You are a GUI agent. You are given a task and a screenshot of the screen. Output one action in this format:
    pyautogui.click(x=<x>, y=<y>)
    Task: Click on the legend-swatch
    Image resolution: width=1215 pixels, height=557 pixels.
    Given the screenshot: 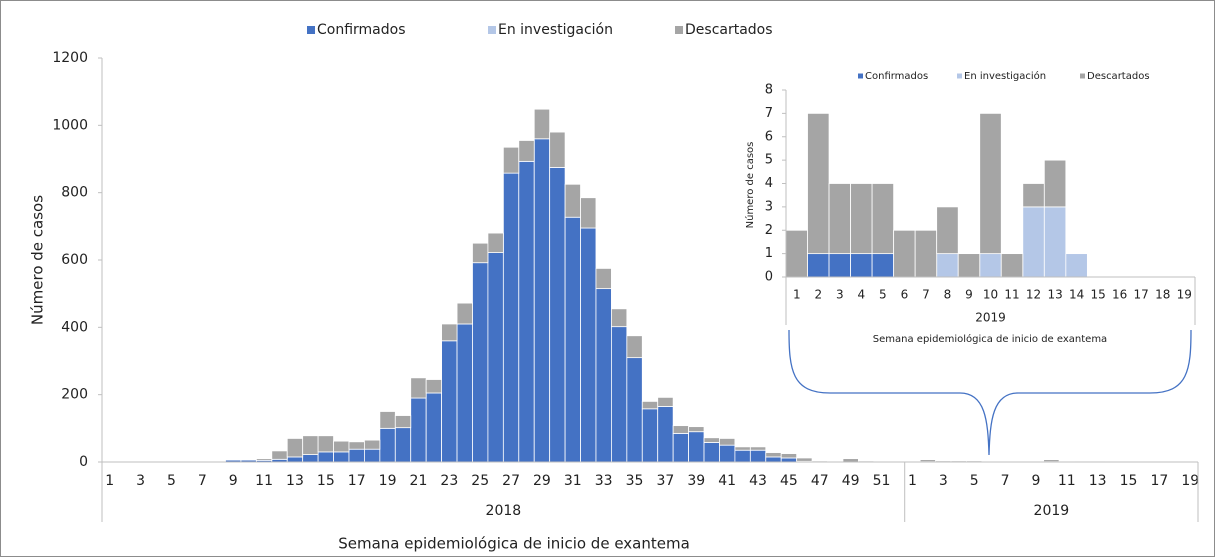 What is the action you would take?
    pyautogui.click(x=860, y=76)
    